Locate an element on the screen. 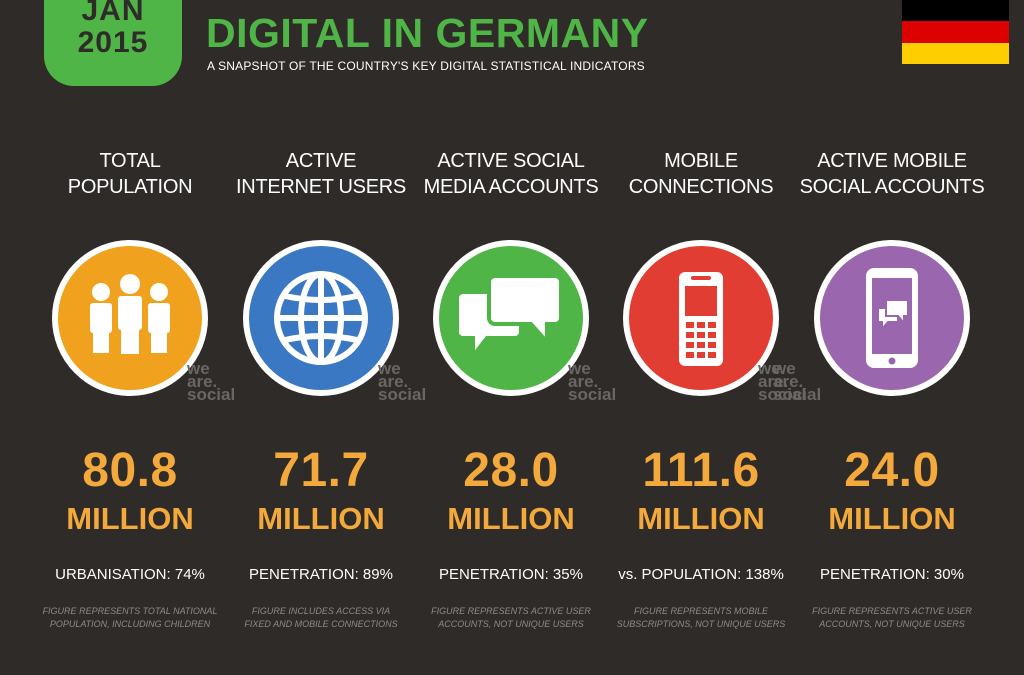  indicator-label: ACTIVE SOCIAL MEDIA ACCOUNTS is located at coordinates (511, 174).